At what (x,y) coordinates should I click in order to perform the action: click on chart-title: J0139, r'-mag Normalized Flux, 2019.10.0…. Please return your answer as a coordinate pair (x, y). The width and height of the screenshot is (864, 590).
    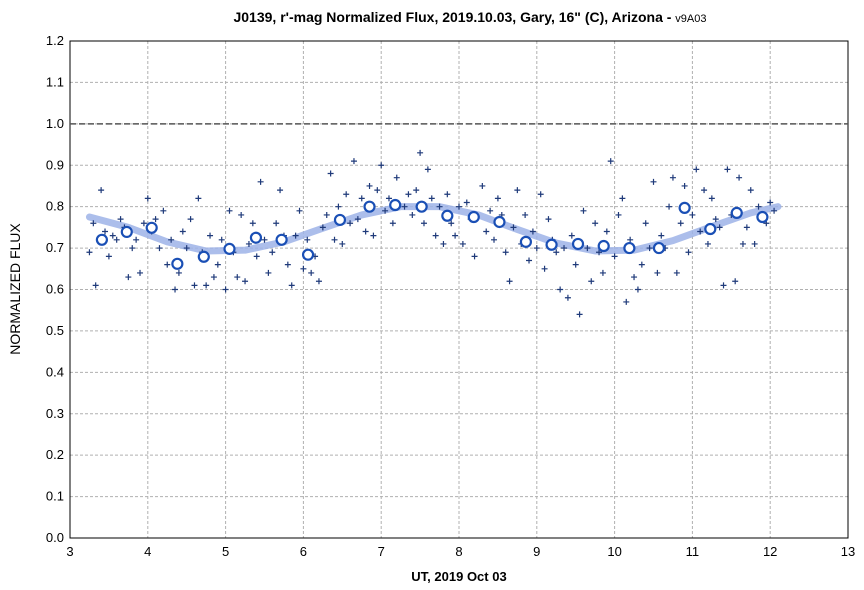
    Looking at the image, I should click on (454, 17).